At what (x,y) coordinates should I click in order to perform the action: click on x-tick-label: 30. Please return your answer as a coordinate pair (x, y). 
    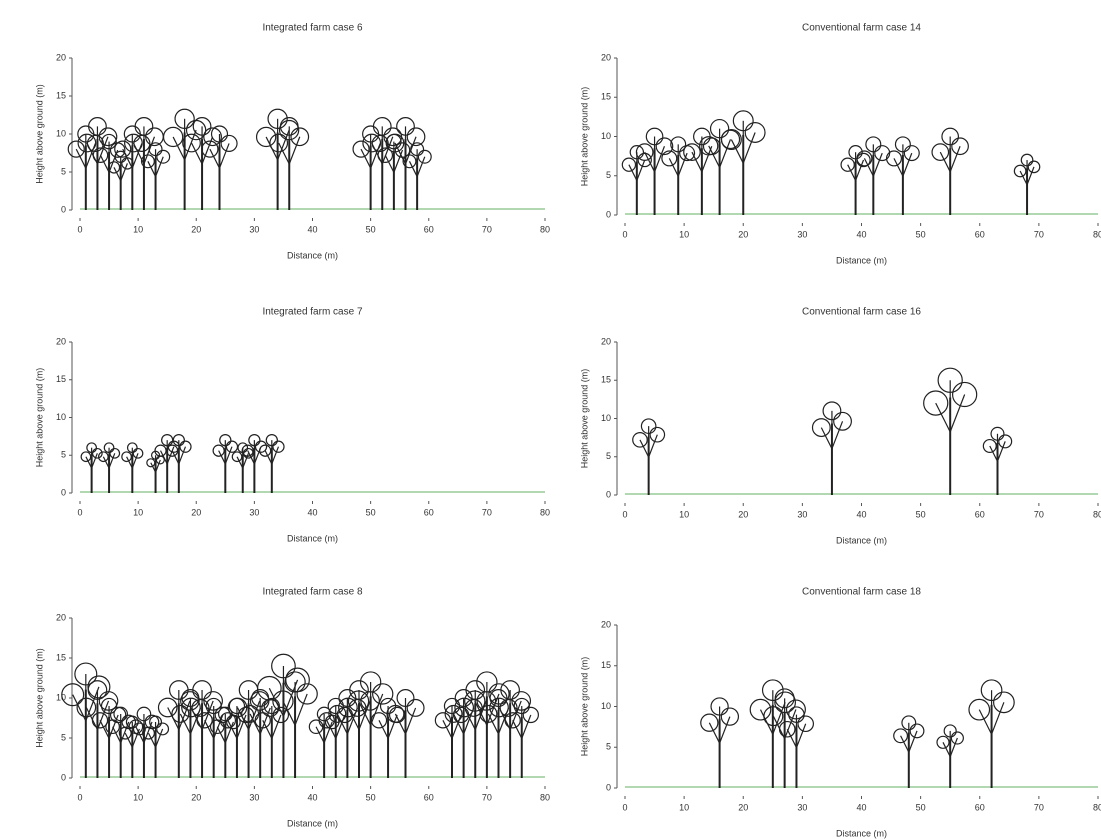
    Looking at the image, I should click on (802, 807).